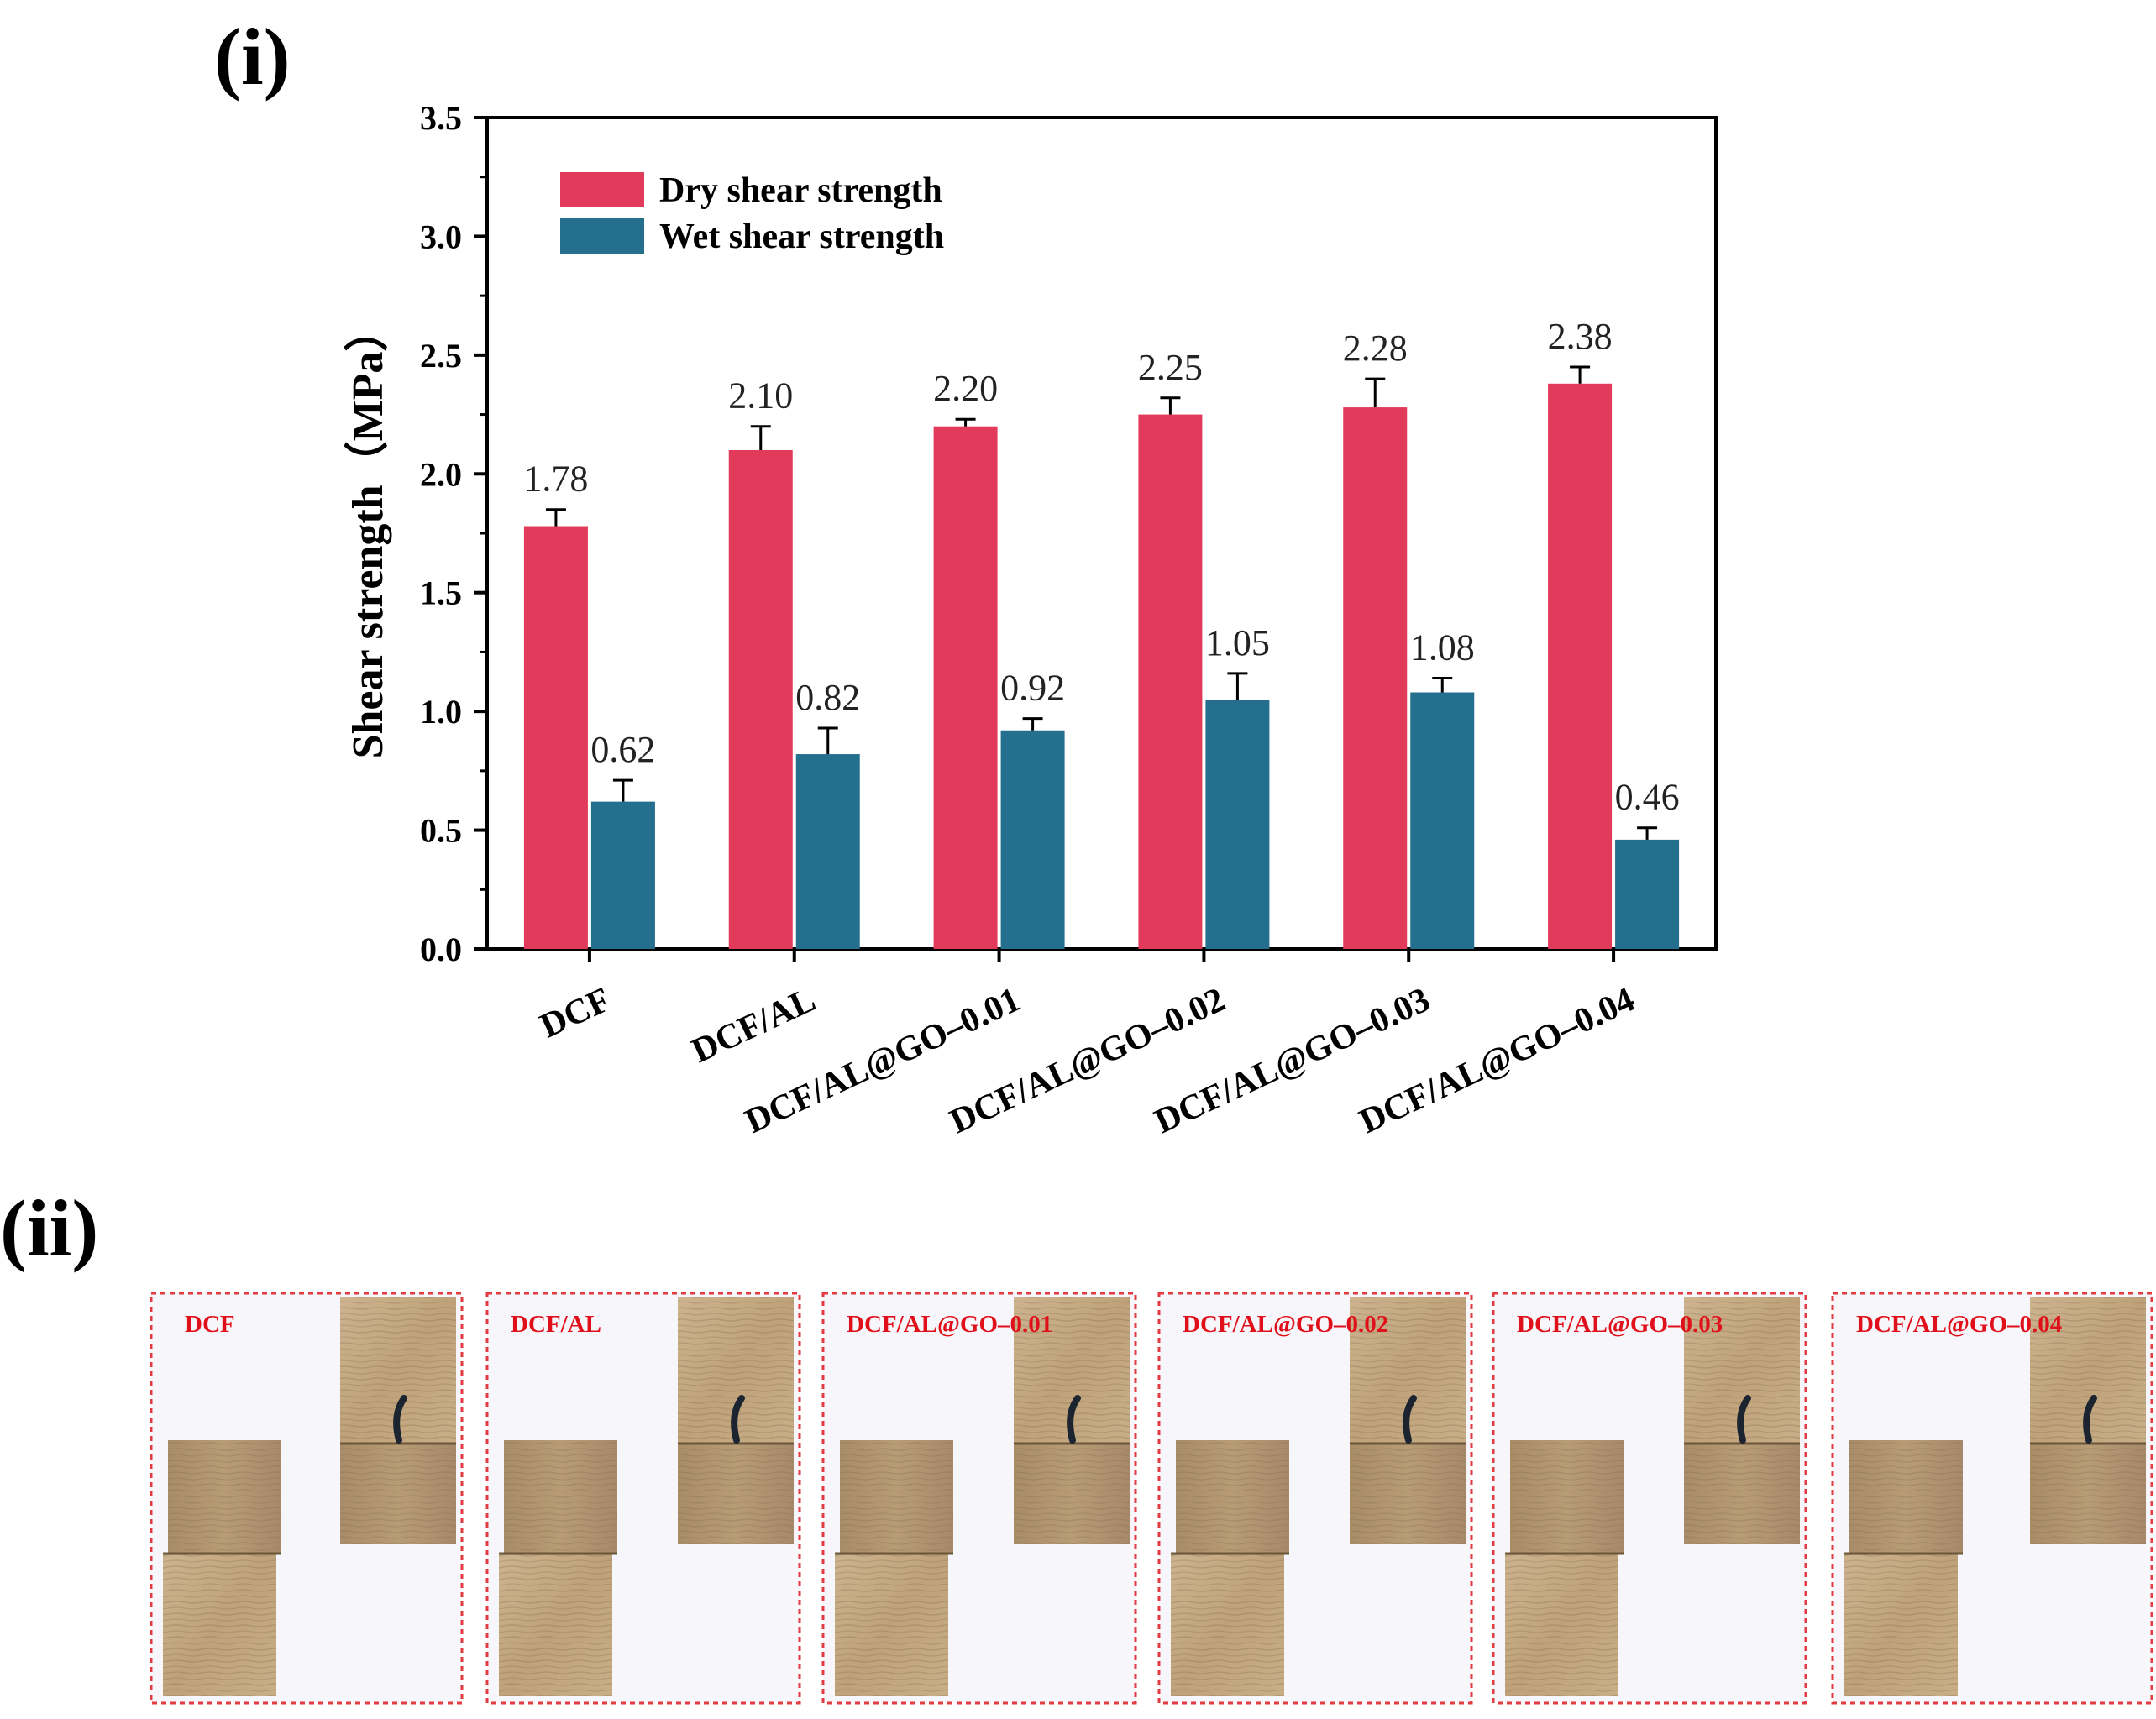 The height and width of the screenshot is (1719, 2156). I want to click on legend: Dry shear strength Wet shear strength, so click(752, 213).